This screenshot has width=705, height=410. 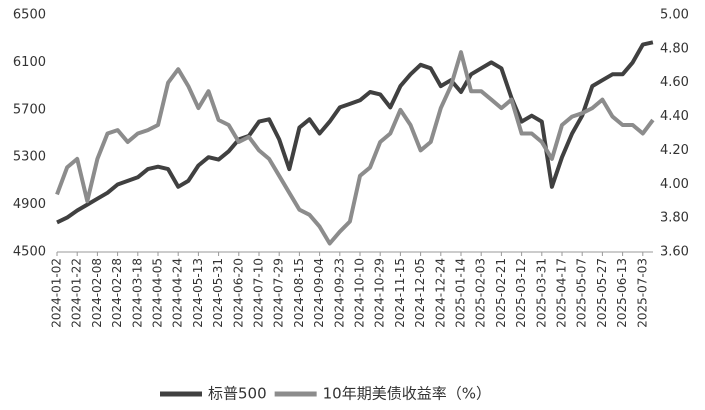 I want to click on x-tick-label: 2024-09-04, so click(x=319, y=293).